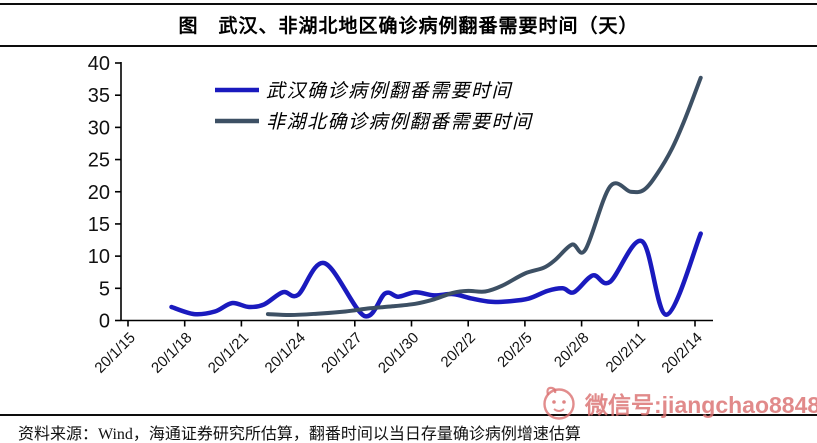 This screenshot has height=443, width=817. Describe the element at coordinates (626, 352) in the screenshot. I see `x-tick-label: 20/2/11` at that location.